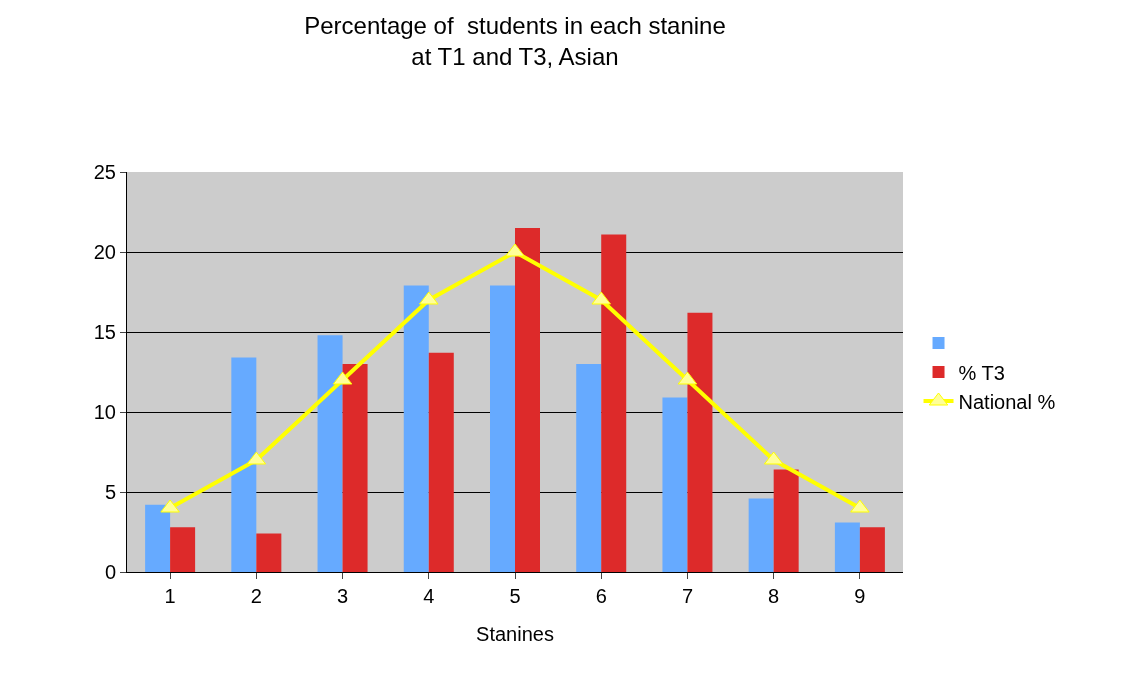  Describe the element at coordinates (1007, 401) in the screenshot. I see `legend-label: National %` at that location.